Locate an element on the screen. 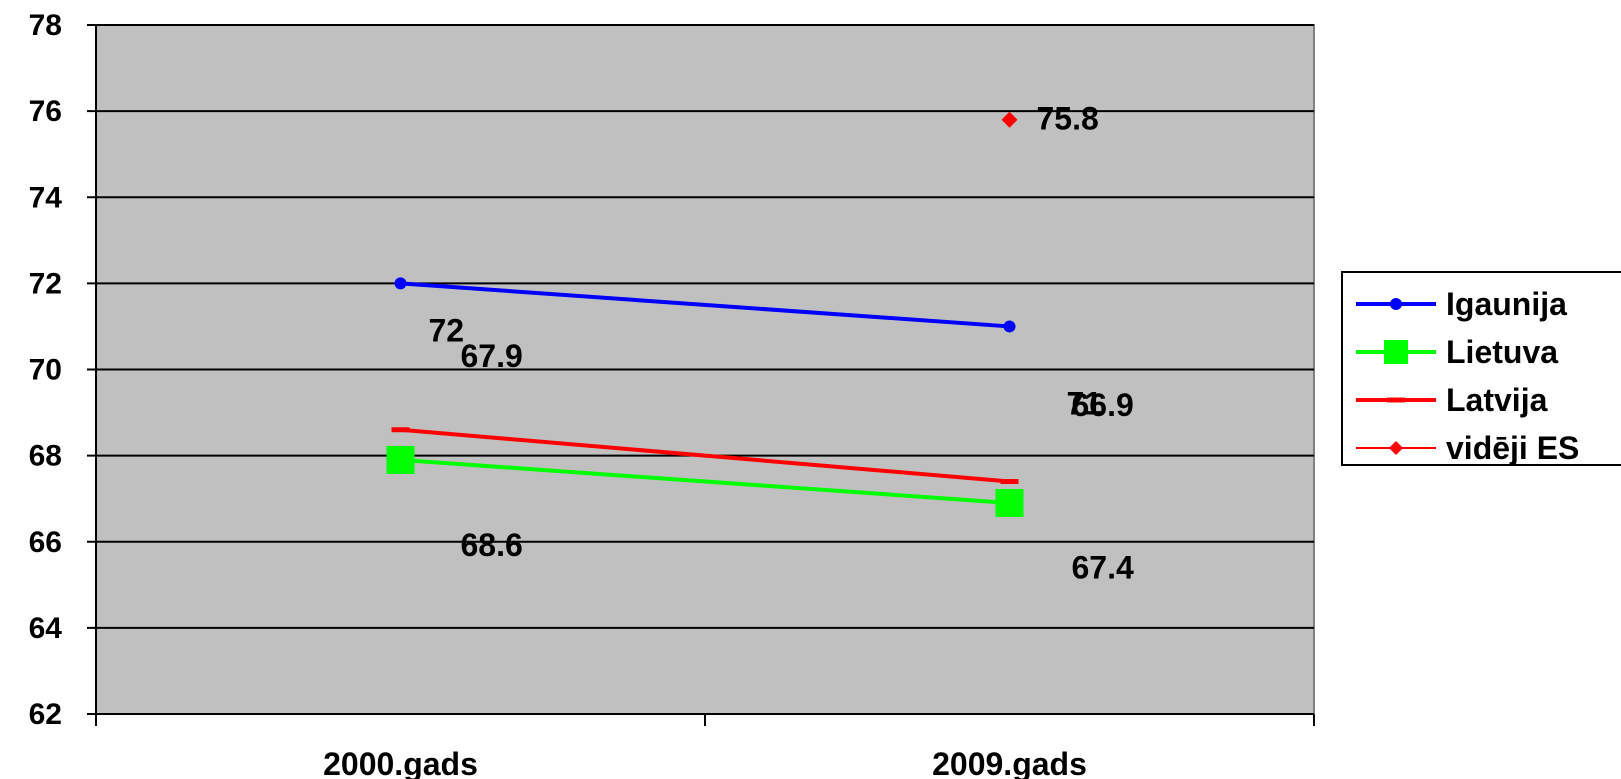  data-label-1-1: 66.9 is located at coordinates (1103, 405).